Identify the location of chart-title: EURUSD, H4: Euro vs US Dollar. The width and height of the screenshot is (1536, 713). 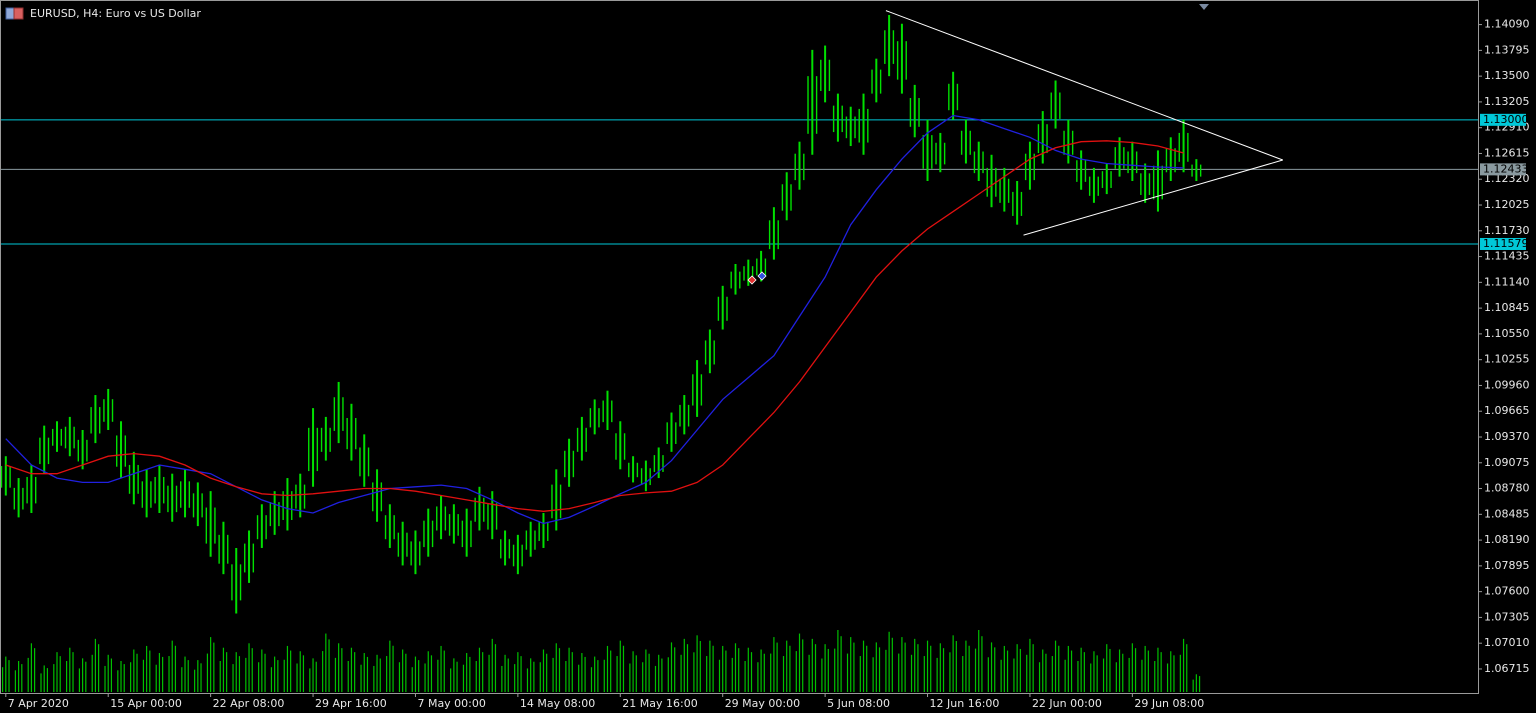
(115, 13).